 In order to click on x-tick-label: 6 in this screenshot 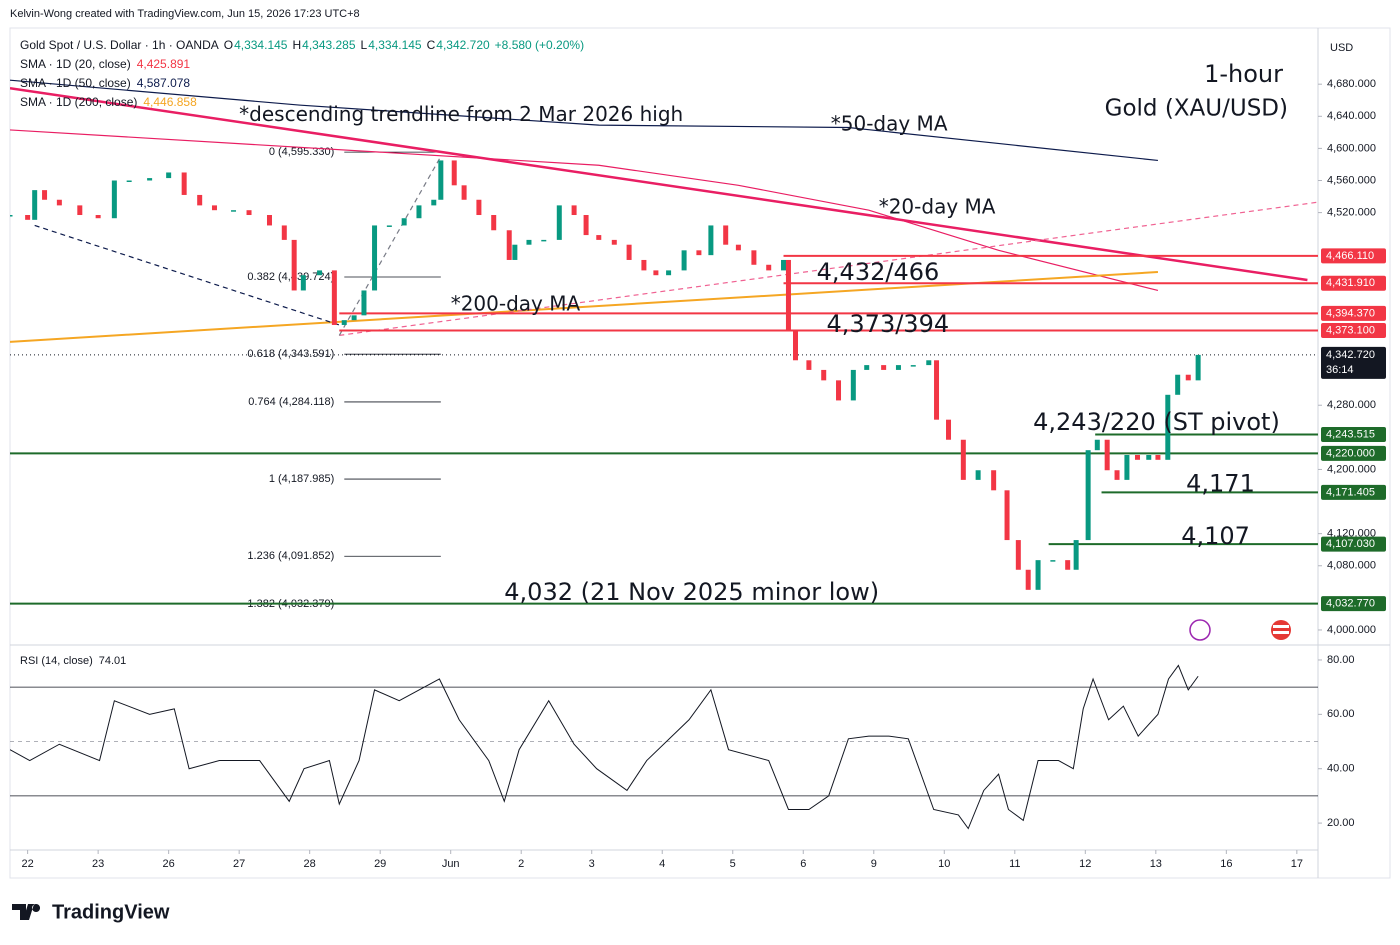, I will do `click(803, 864)`.